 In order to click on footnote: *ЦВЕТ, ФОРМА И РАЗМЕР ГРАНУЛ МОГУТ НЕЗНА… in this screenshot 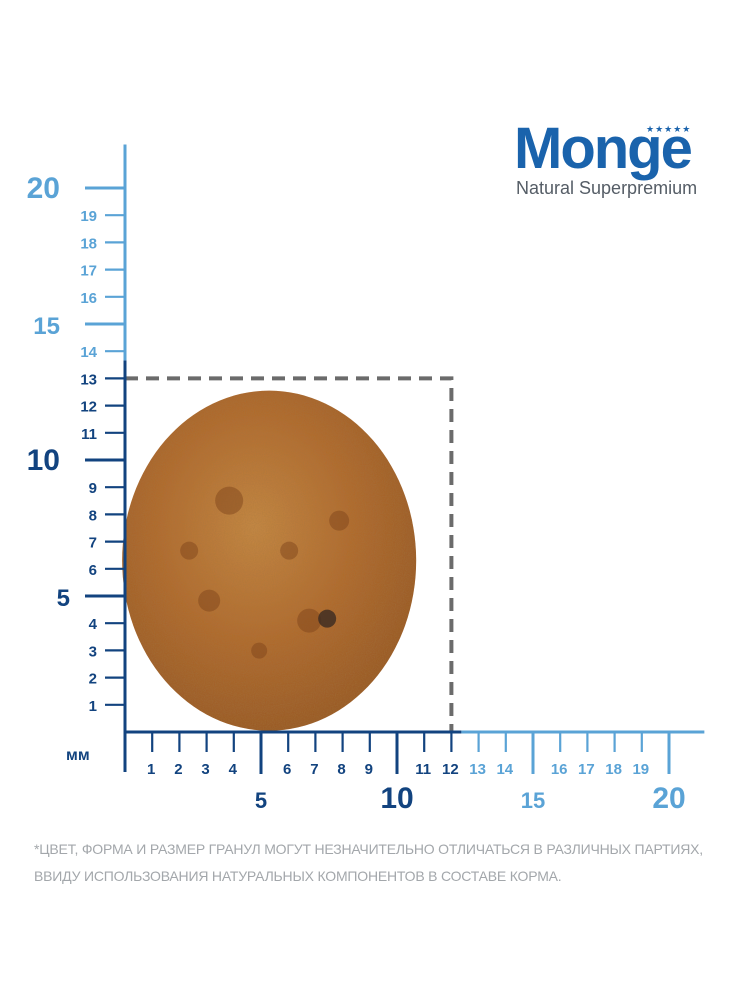, I will do `click(384, 863)`.